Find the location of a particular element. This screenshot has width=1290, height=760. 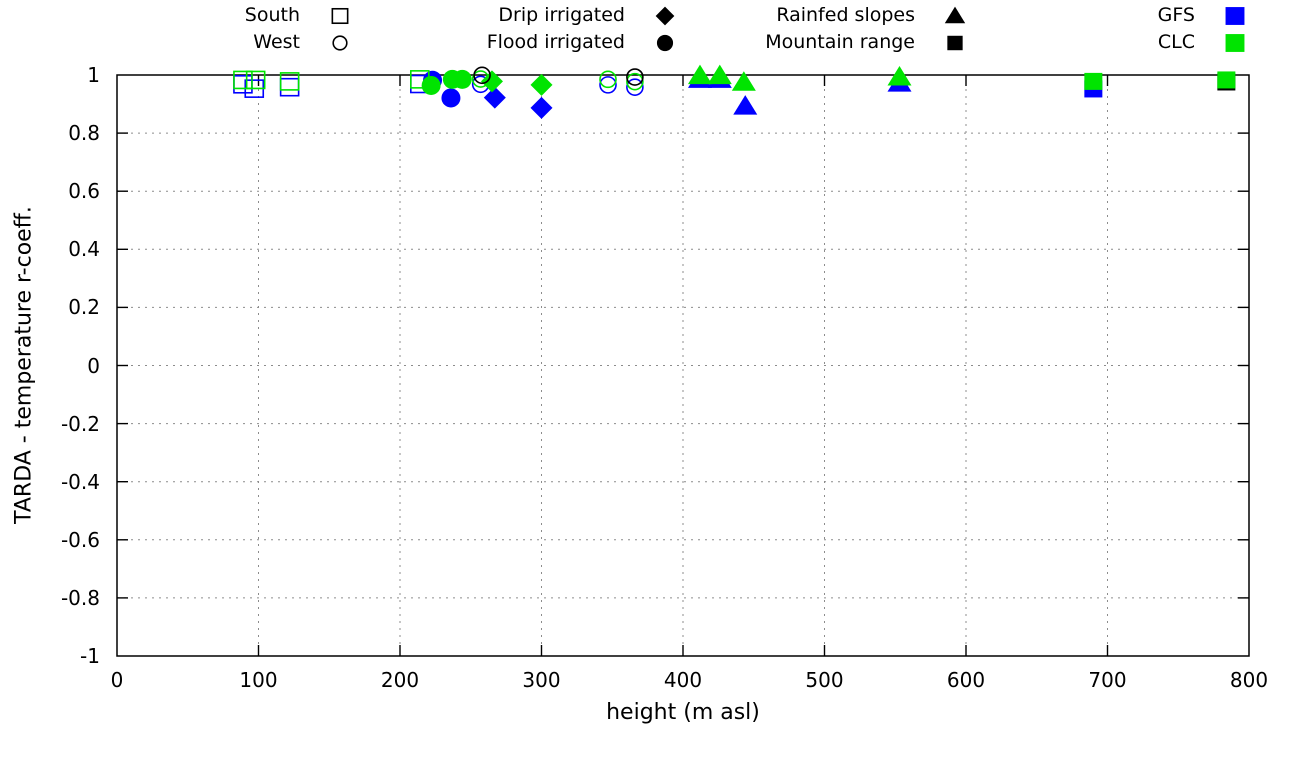

legend-item: GFS is located at coordinates (1166, 15).